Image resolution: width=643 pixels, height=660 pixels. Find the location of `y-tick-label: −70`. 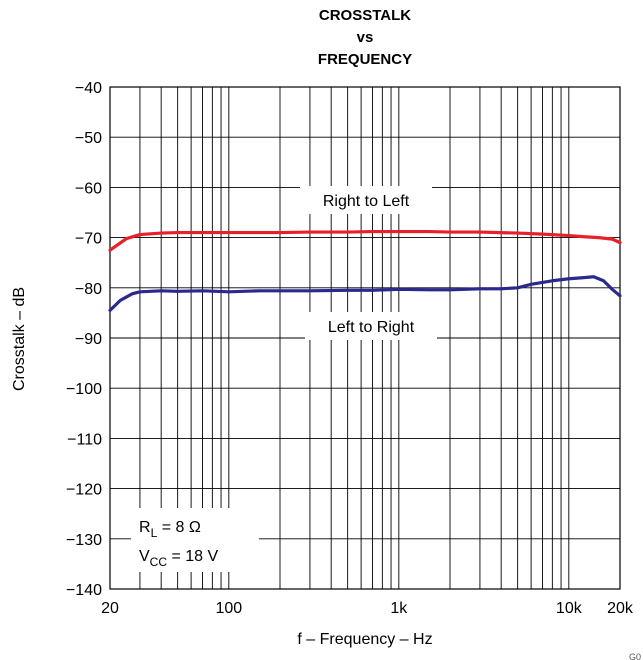

y-tick-label: −70 is located at coordinates (88, 239).